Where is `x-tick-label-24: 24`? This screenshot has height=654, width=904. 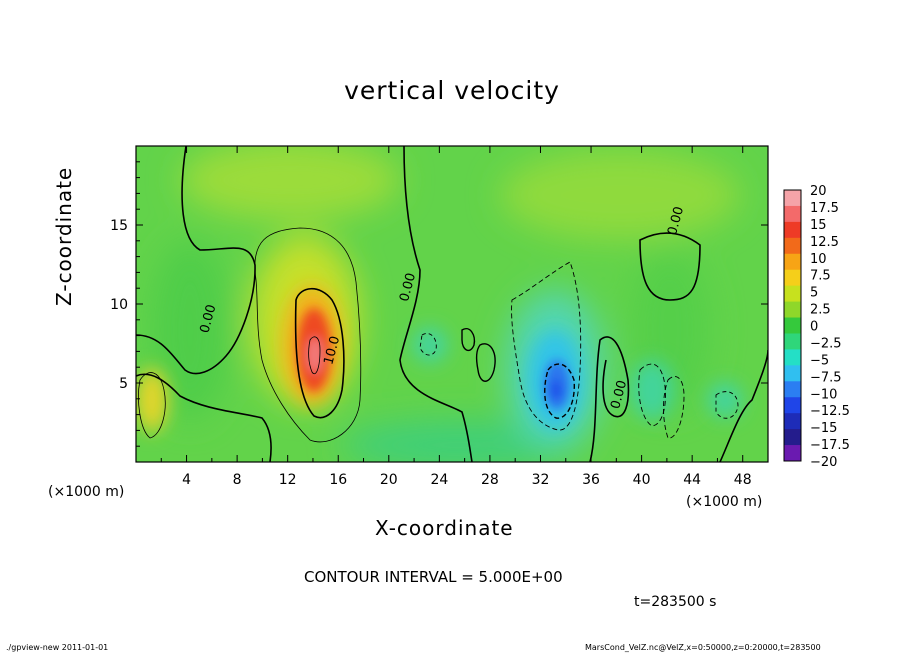
x-tick-label-24: 24 is located at coordinates (439, 480).